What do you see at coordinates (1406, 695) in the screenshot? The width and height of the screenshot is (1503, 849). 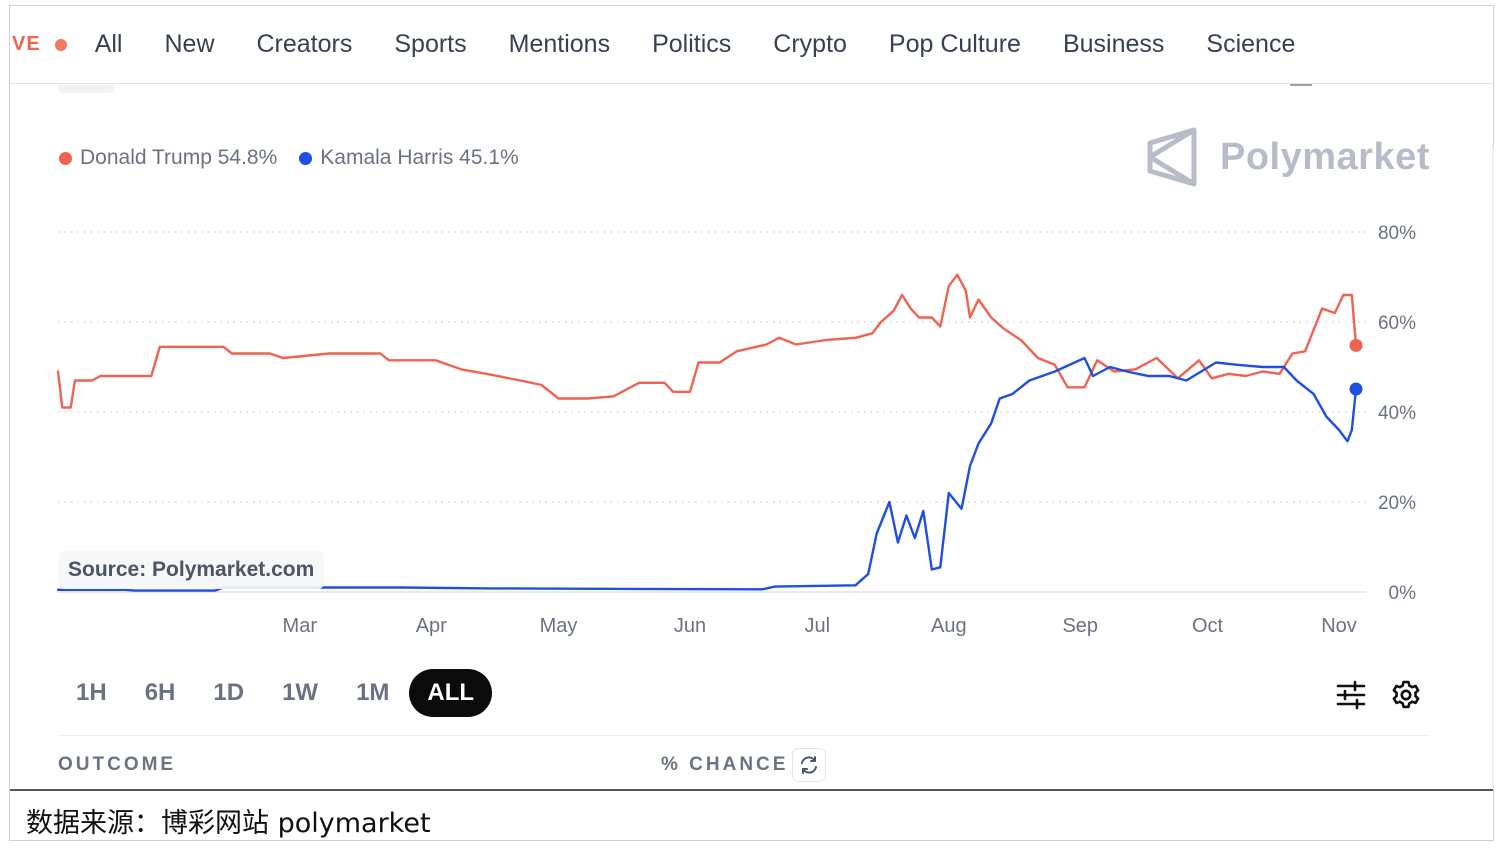 I see `gear-icon` at bounding box center [1406, 695].